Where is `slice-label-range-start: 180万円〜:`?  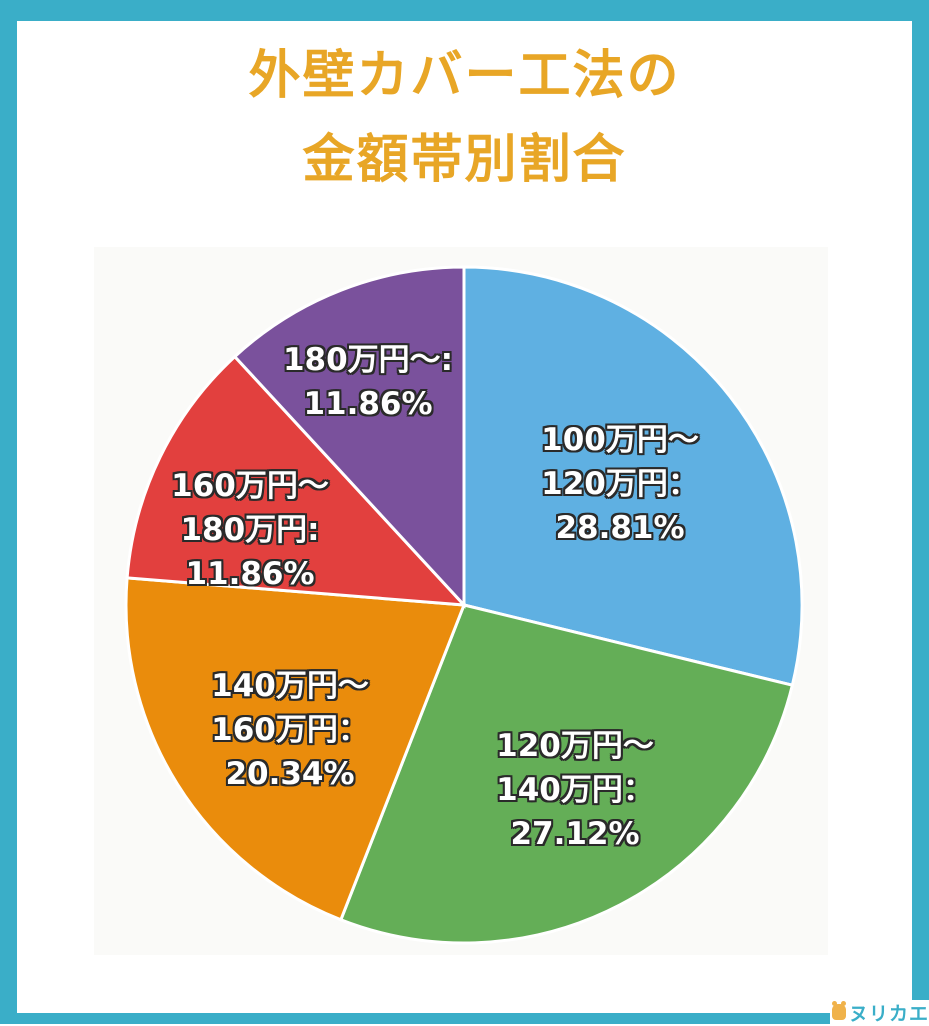 slice-label-range-start: 180万円〜: is located at coordinates (368, 360).